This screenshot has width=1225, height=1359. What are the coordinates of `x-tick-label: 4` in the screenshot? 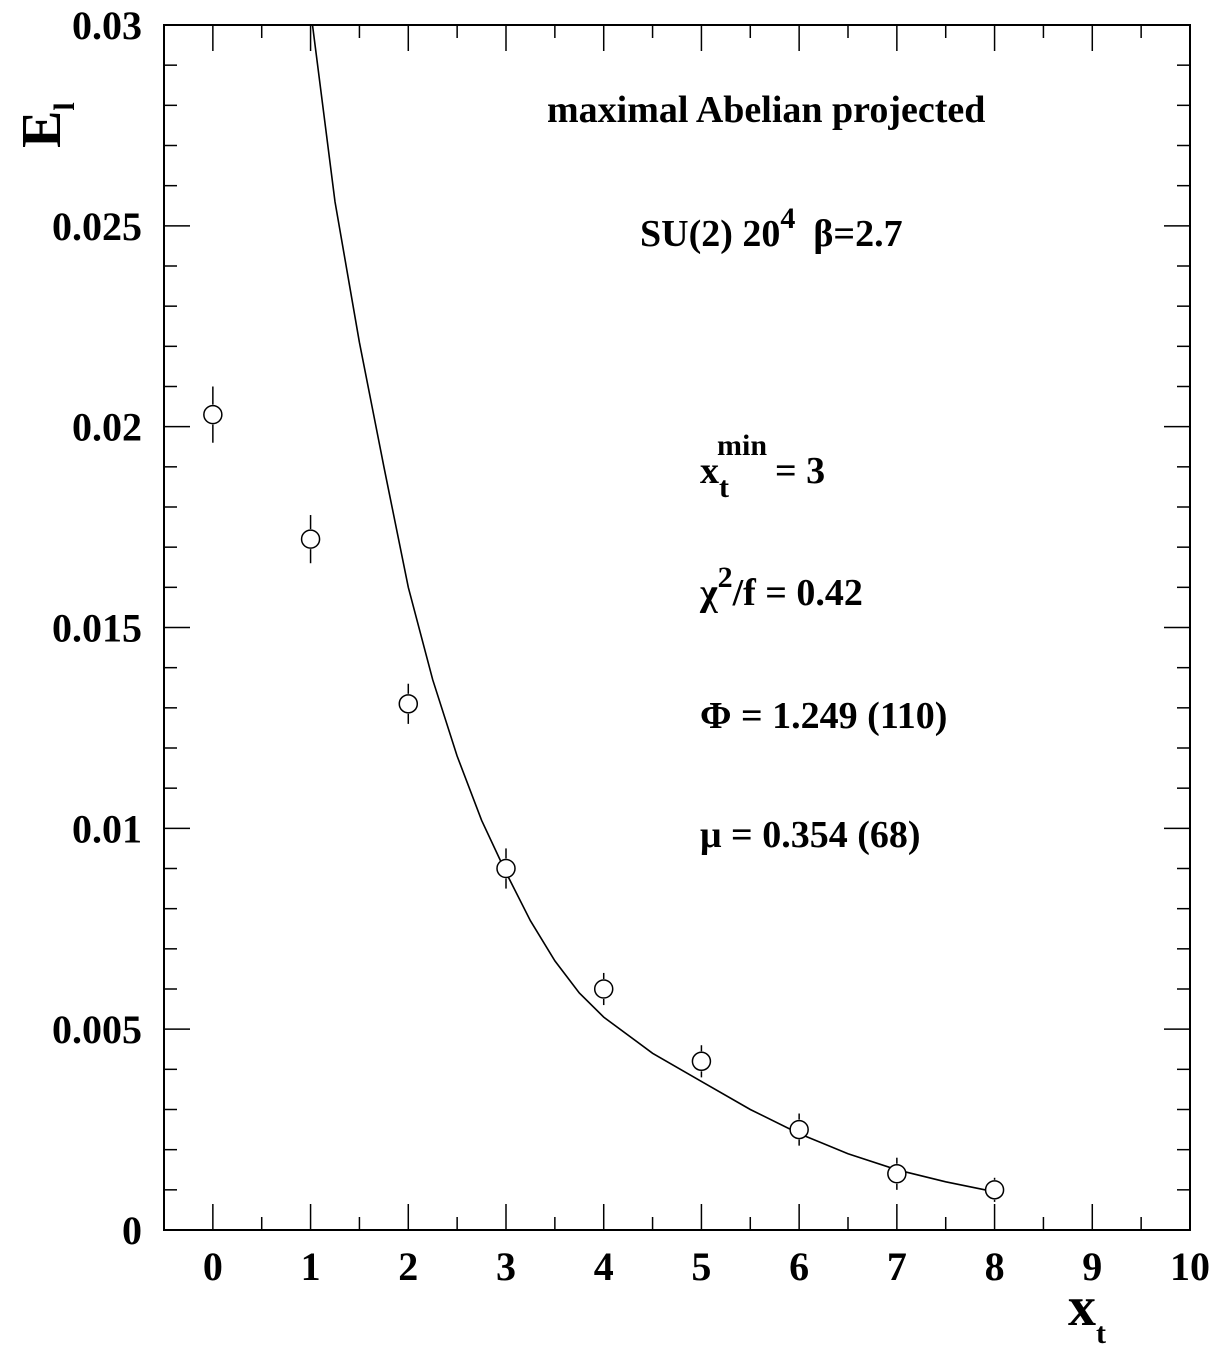 It's located at (604, 1266).